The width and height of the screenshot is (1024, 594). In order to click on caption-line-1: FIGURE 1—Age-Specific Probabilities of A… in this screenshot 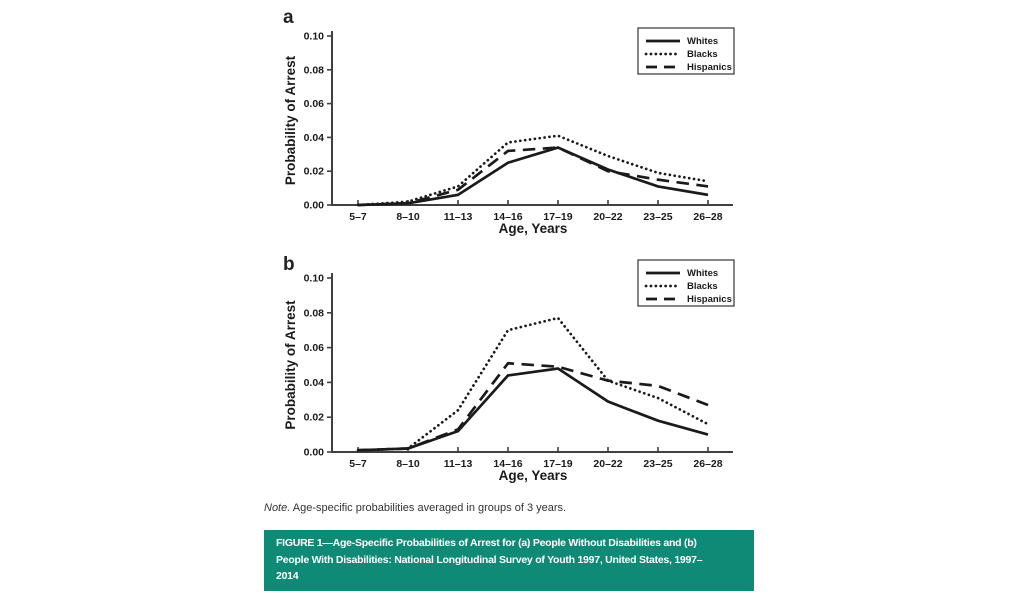, I will do `click(486, 543)`.